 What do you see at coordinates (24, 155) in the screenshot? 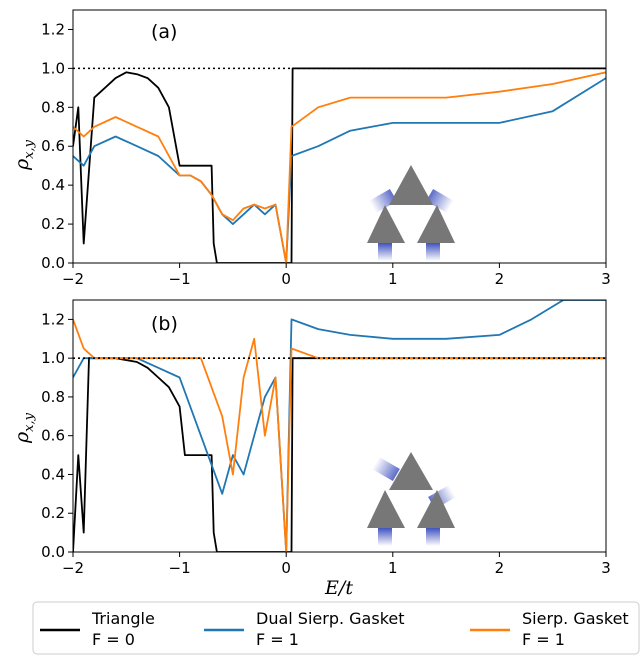
I see `y-axis-label-a: ρx,y` at bounding box center [24, 155].